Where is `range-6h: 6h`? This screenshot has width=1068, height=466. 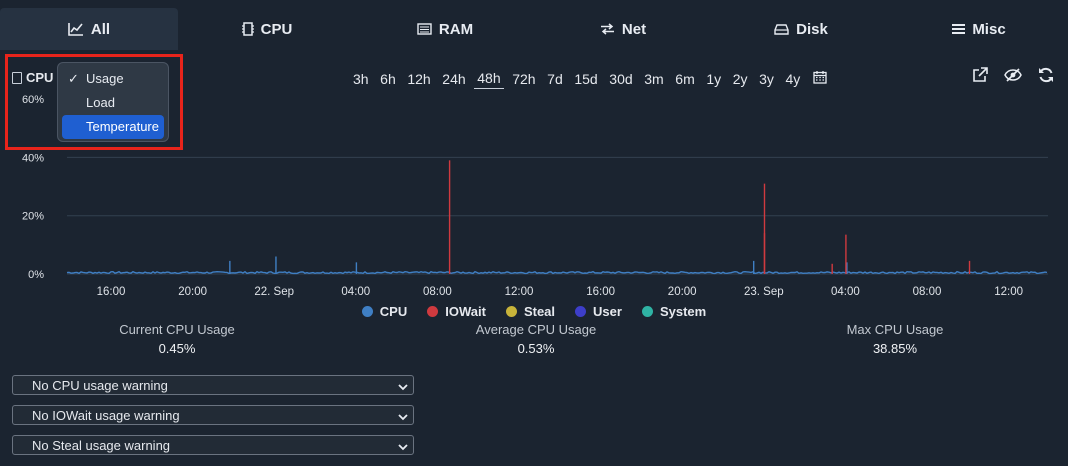
range-6h: 6h is located at coordinates (388, 78).